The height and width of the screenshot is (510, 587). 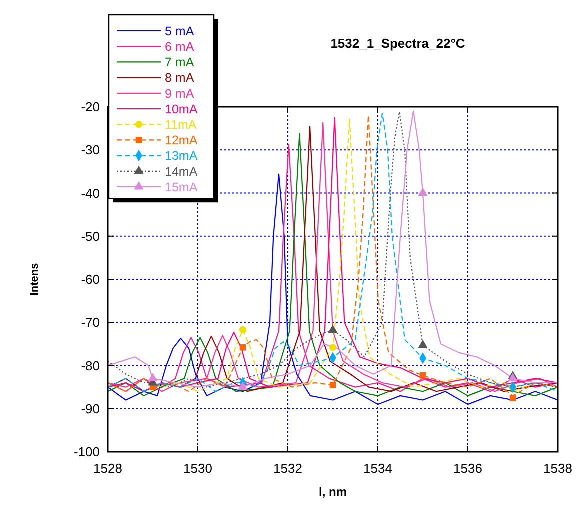 I want to click on y-tick-label: -30, so click(x=90, y=150).